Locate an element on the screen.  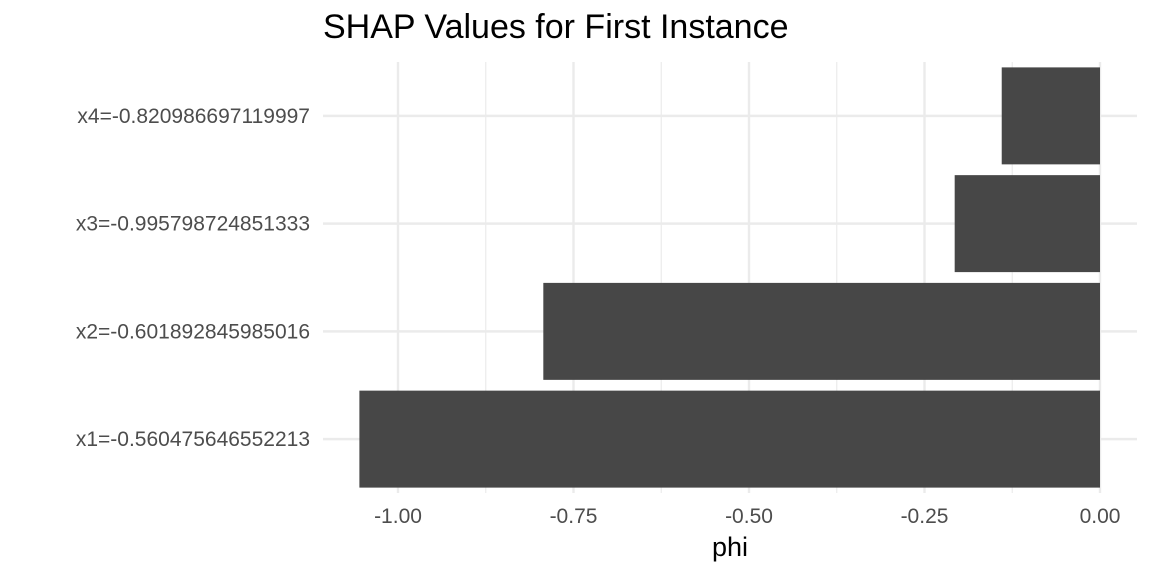
chart-title: SHAP Values for First Instance is located at coordinates (556, 27).